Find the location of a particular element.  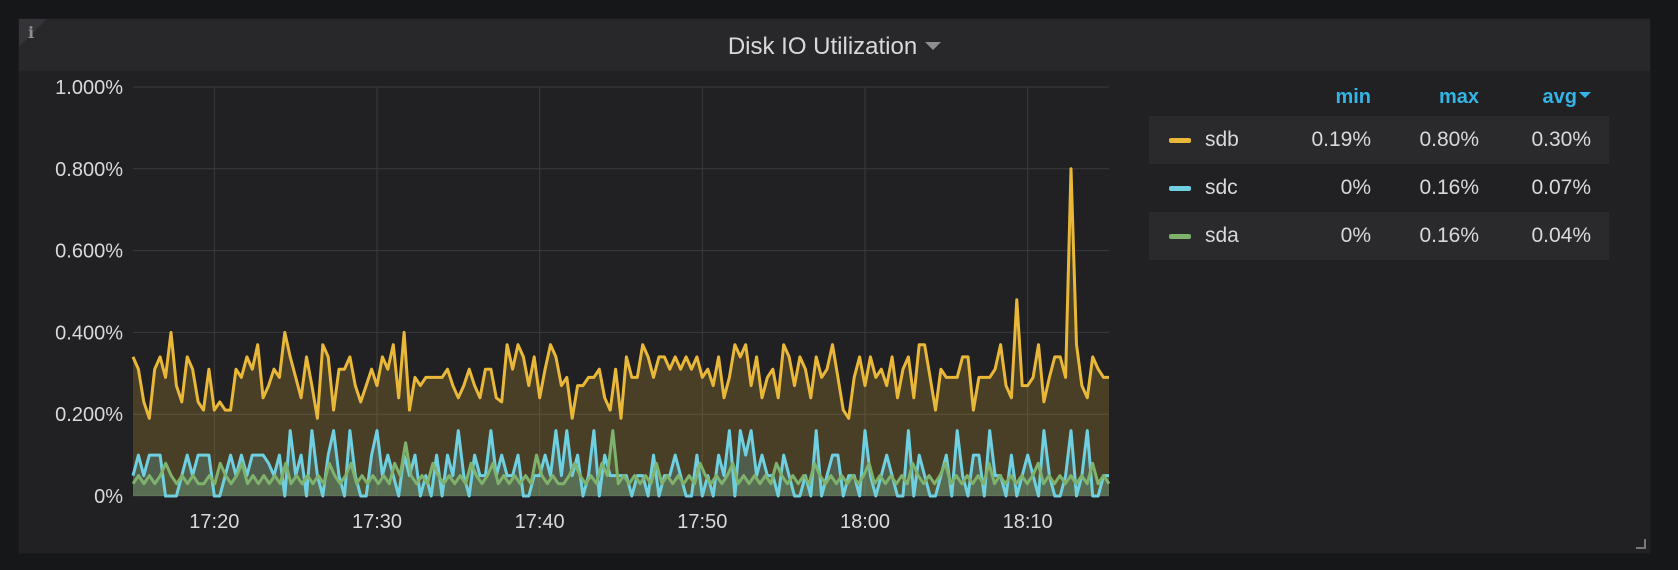

series-line-sda is located at coordinates (621, 457).